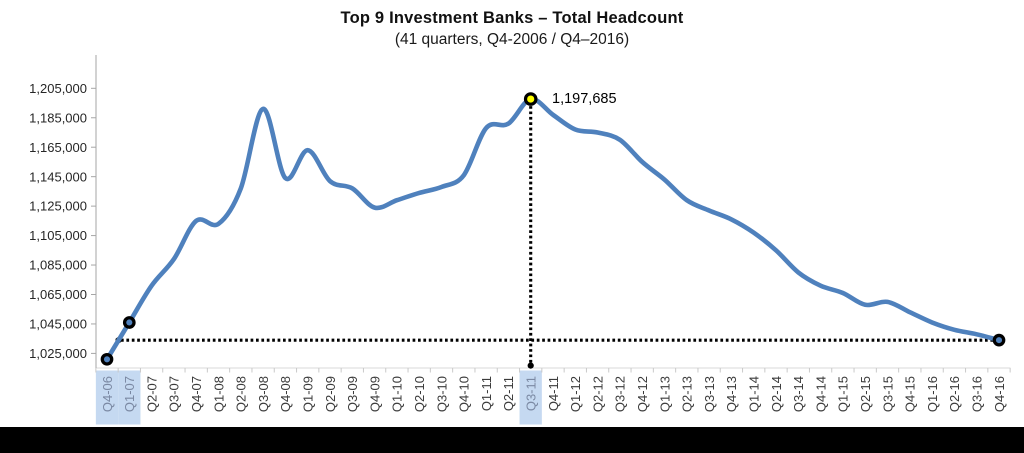  Describe the element at coordinates (441, 394) in the screenshot. I see `x-axis-label: Q3-10` at that location.